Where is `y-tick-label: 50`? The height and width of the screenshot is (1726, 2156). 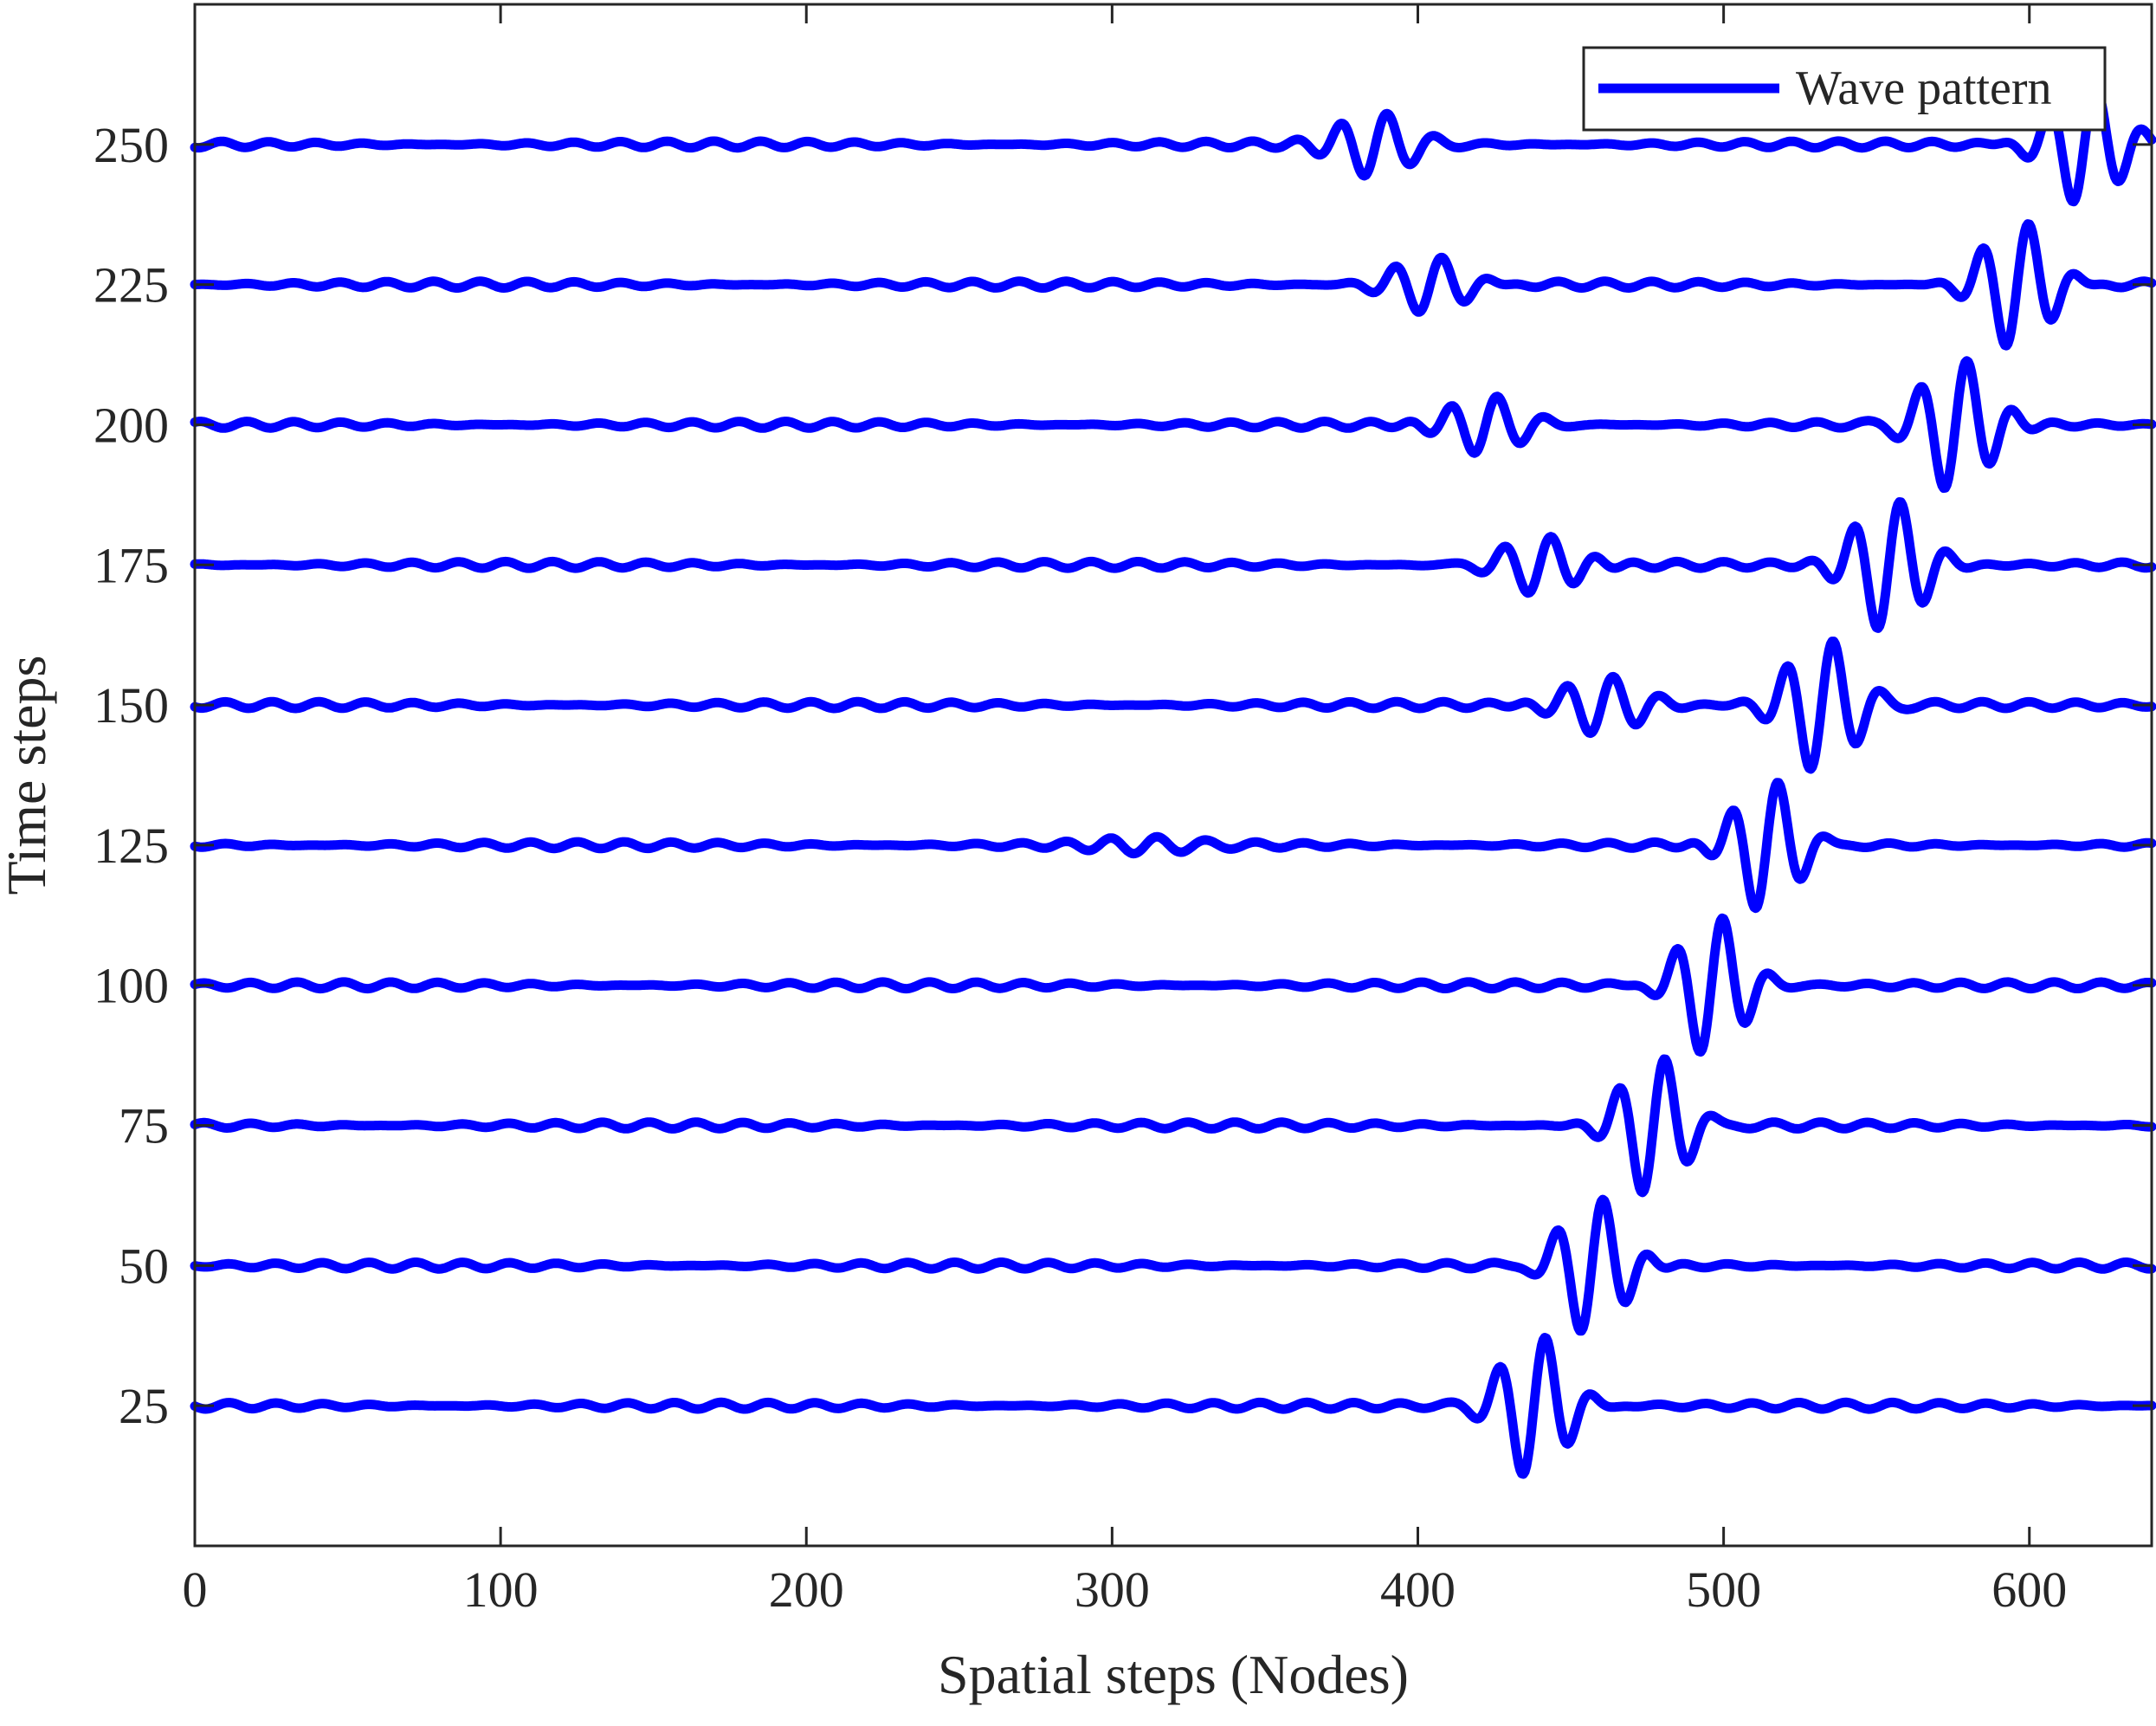
y-tick-label: 50 is located at coordinates (144, 1266).